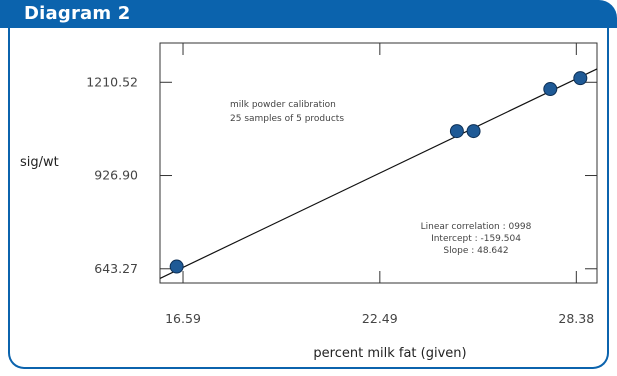 The width and height of the screenshot is (617, 376). I want to click on y-axis-title: sig/wt, so click(39, 162).